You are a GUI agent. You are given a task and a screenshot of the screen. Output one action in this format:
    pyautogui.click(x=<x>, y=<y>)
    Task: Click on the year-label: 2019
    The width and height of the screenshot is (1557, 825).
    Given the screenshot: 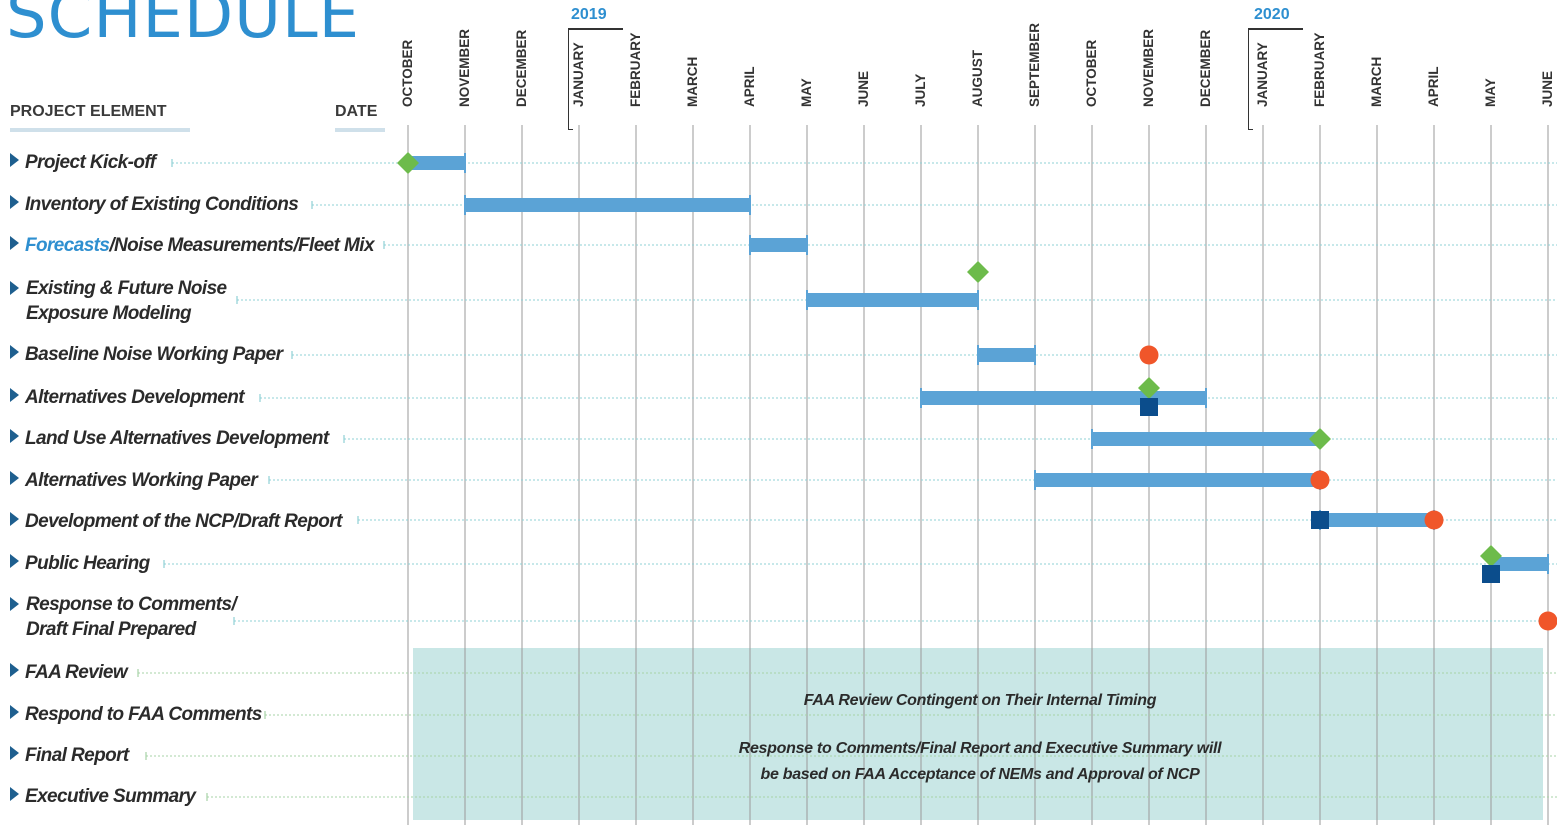 What is the action you would take?
    pyautogui.click(x=589, y=14)
    